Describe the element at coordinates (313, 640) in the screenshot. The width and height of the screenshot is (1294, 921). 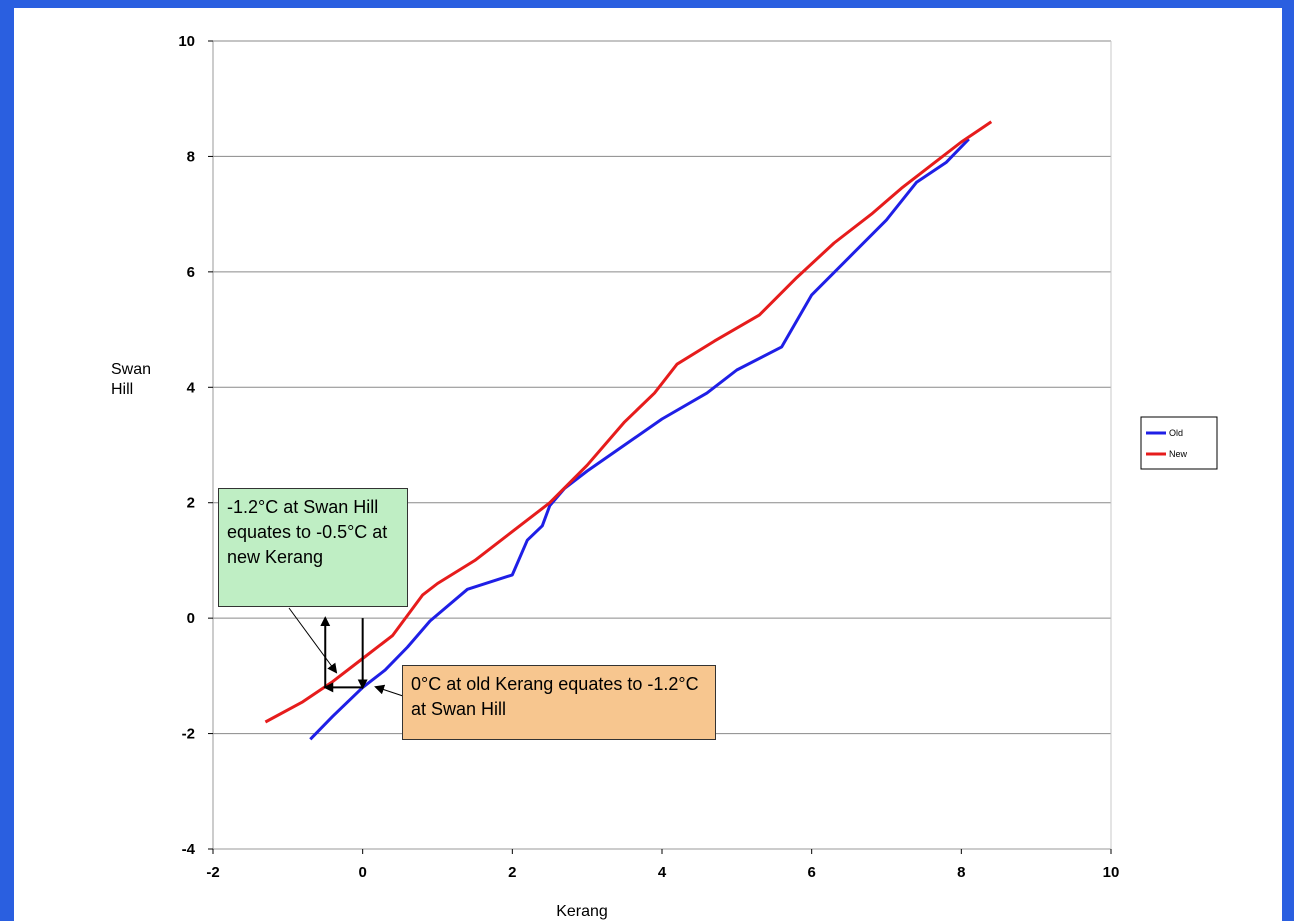
I see `pointer-green-note` at that location.